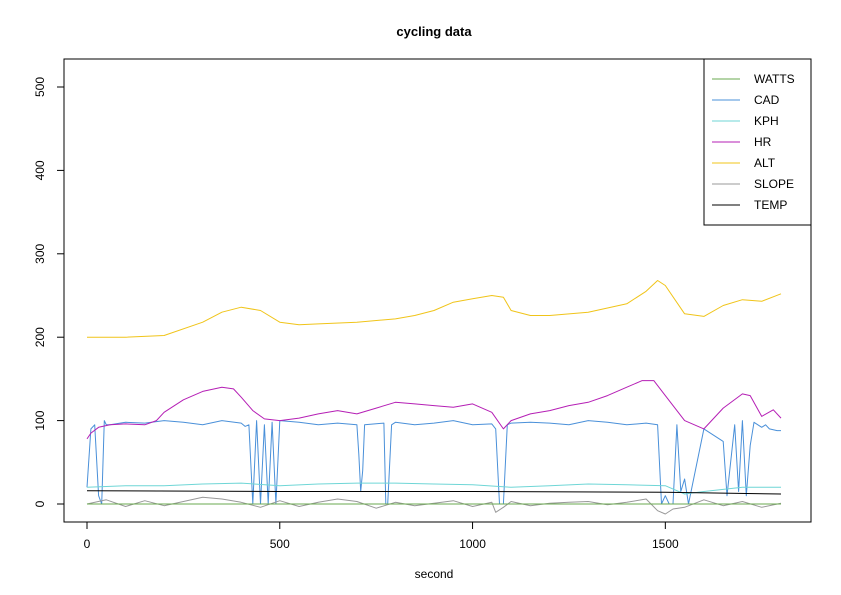 The image size is (841, 595). I want to click on x-axis-title: second, so click(434, 574).